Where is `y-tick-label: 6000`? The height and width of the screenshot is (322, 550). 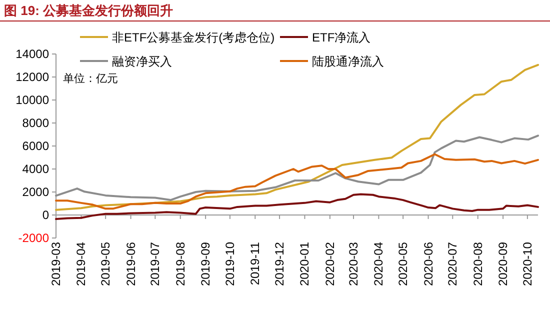
y-tick-label: 6000 is located at coordinates (36, 146).